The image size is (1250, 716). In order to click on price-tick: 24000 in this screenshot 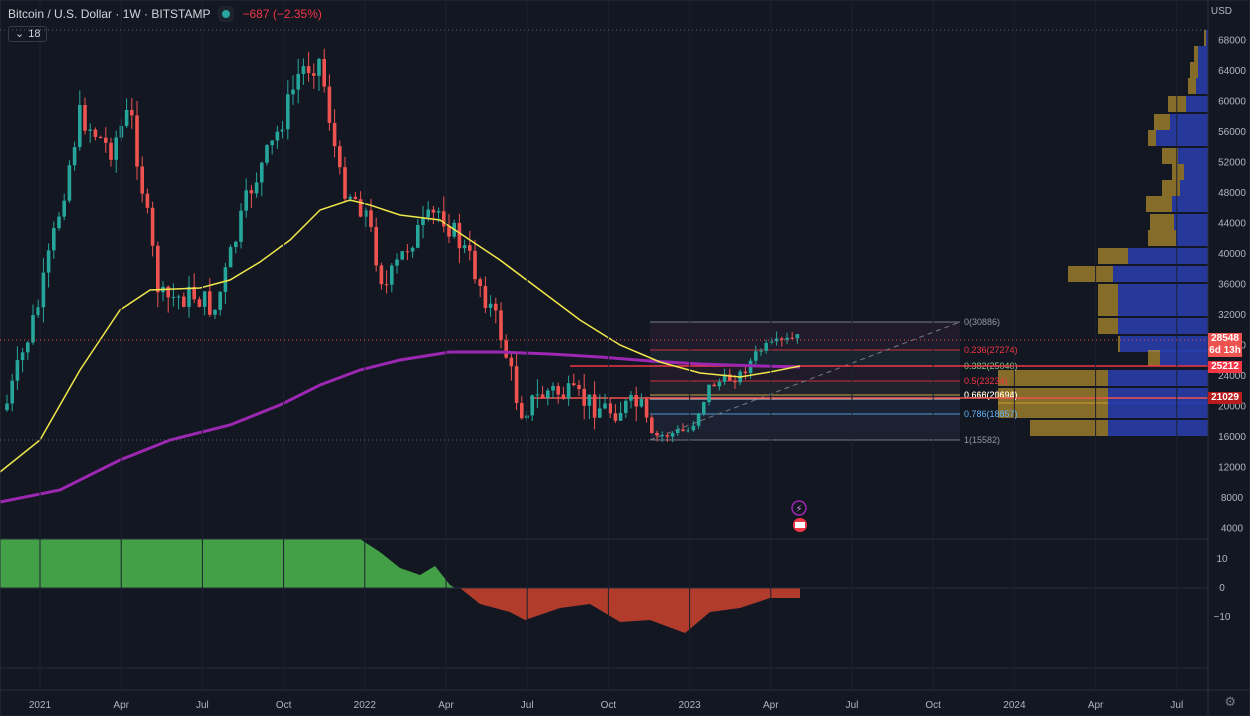, I will do `click(1232, 376)`.